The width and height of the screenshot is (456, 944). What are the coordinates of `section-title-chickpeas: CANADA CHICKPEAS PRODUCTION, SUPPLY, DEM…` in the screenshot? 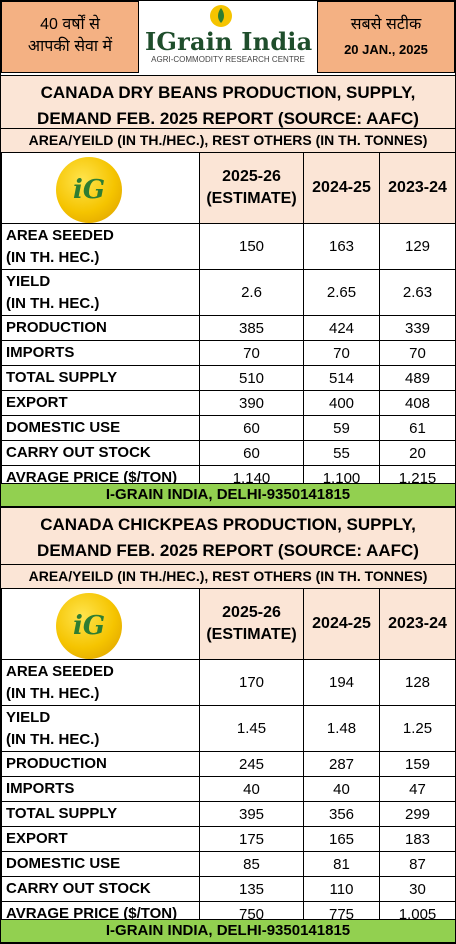 It's located at (228, 536).